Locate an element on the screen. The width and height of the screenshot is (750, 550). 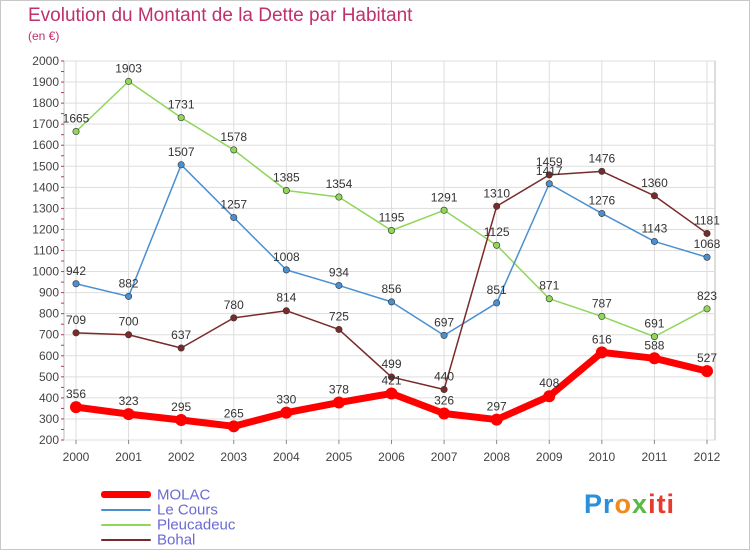
x-tick-label: 2008 is located at coordinates (496, 457).